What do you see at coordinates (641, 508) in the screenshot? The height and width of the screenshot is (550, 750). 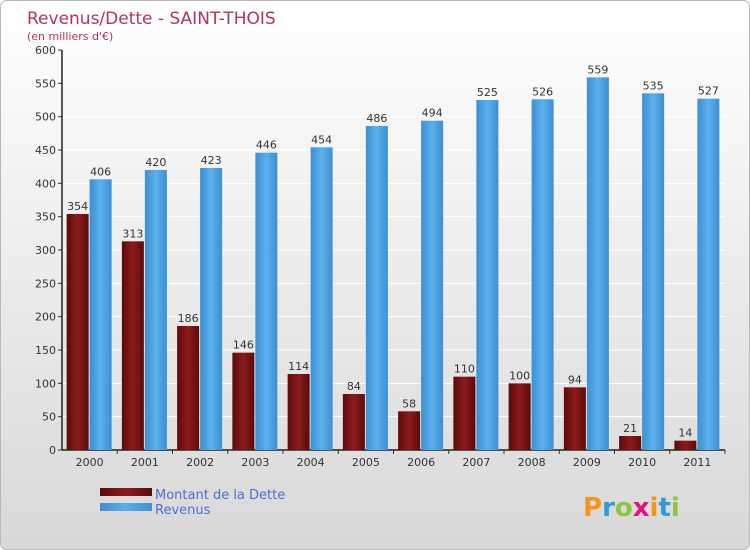 I see `logo-letter: x` at bounding box center [641, 508].